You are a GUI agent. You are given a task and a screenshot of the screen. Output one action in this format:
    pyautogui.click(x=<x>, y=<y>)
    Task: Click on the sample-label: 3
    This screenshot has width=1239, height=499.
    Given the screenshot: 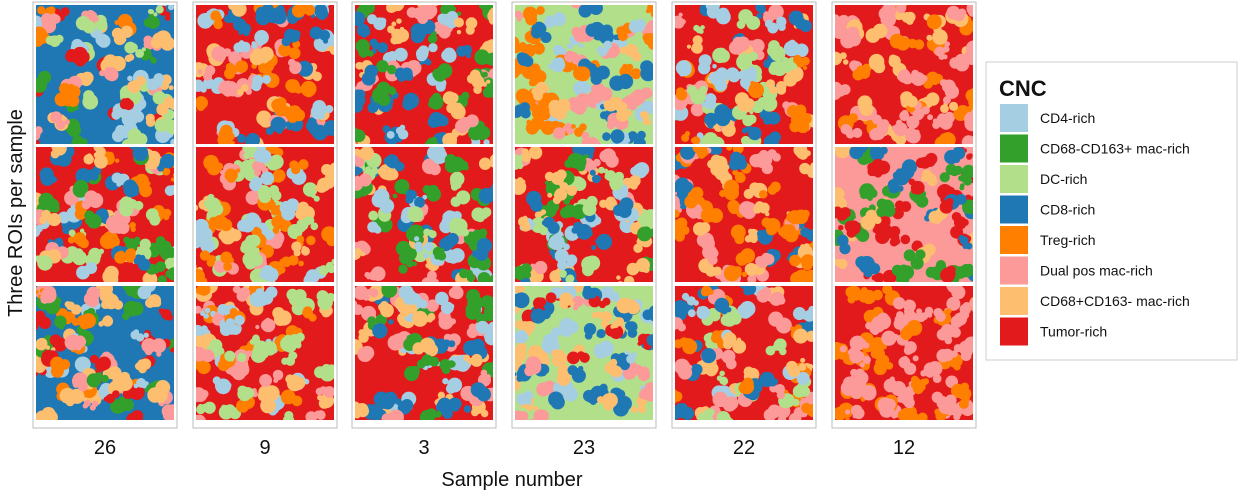 What is the action you would take?
    pyautogui.click(x=423, y=448)
    